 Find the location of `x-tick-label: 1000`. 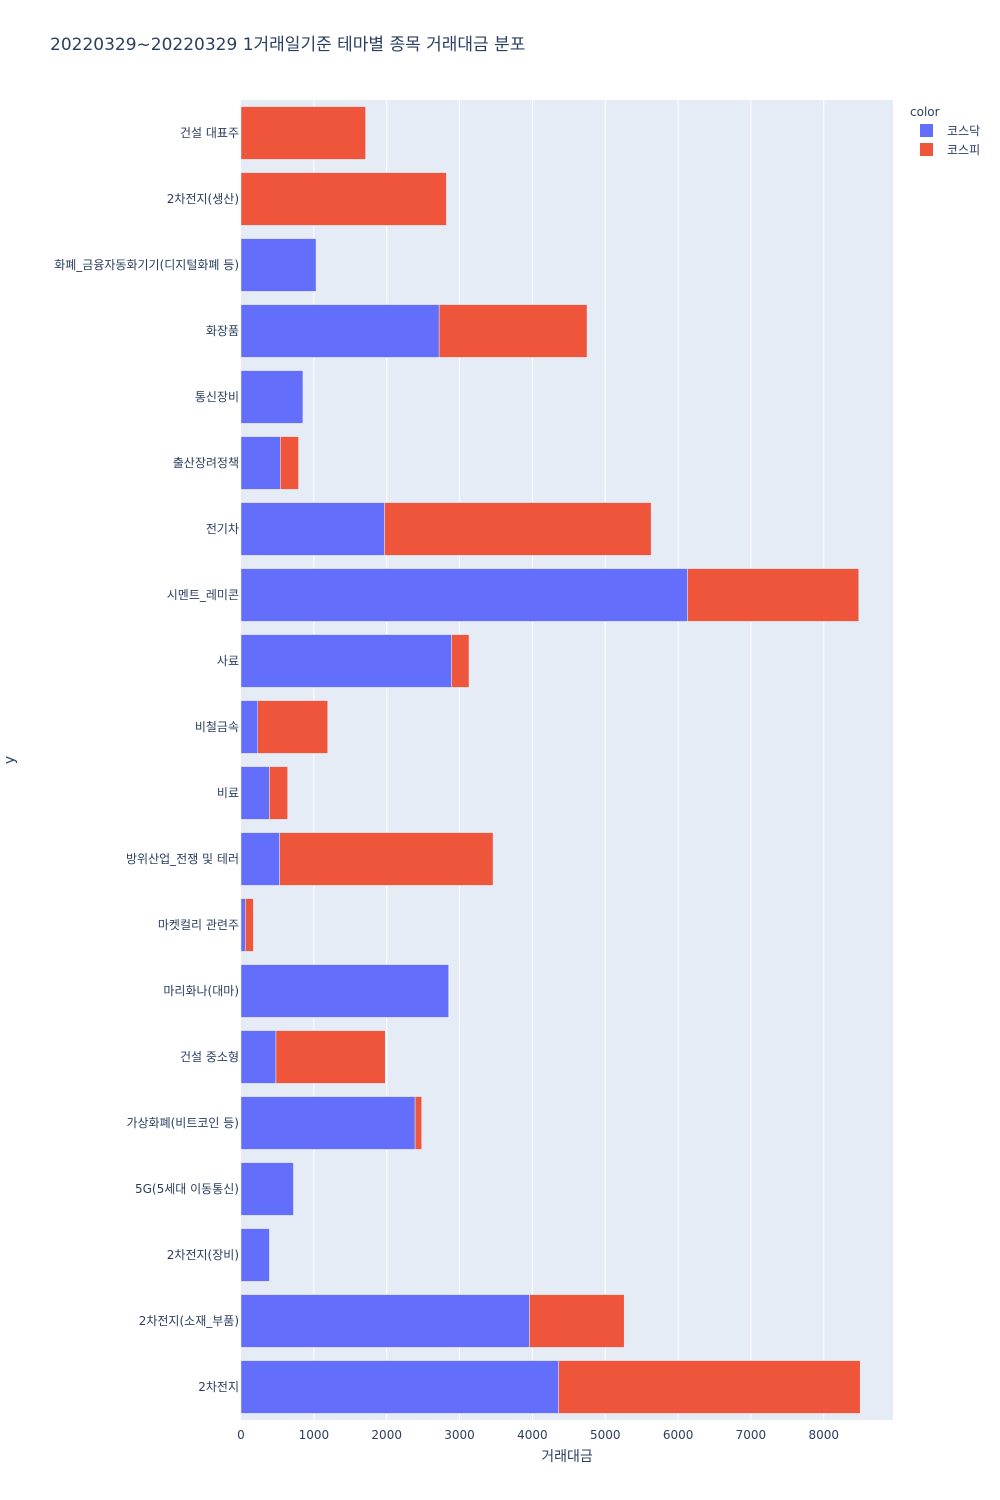

x-tick-label: 1000 is located at coordinates (314, 1435).